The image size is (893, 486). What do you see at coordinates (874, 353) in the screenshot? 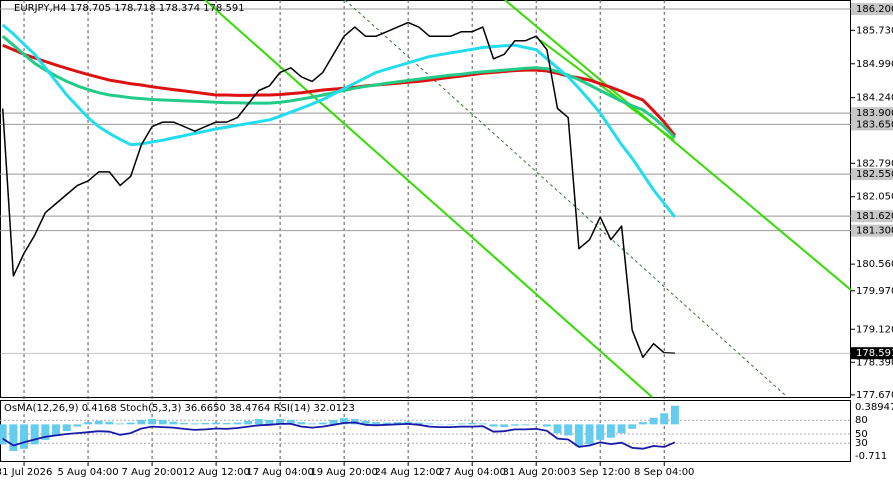
I see `last-price-label: 178.591` at bounding box center [874, 353].